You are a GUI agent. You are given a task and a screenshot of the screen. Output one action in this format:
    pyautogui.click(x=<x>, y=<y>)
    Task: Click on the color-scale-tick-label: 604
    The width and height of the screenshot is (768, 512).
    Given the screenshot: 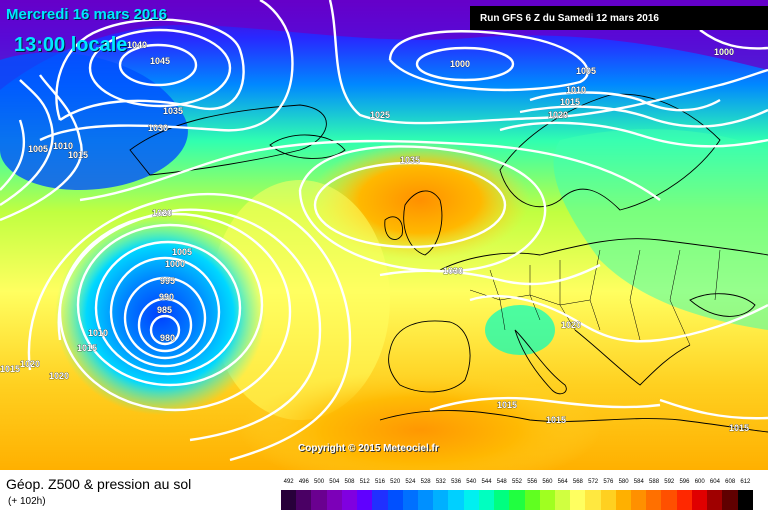 What is the action you would take?
    pyautogui.click(x=714, y=482)
    